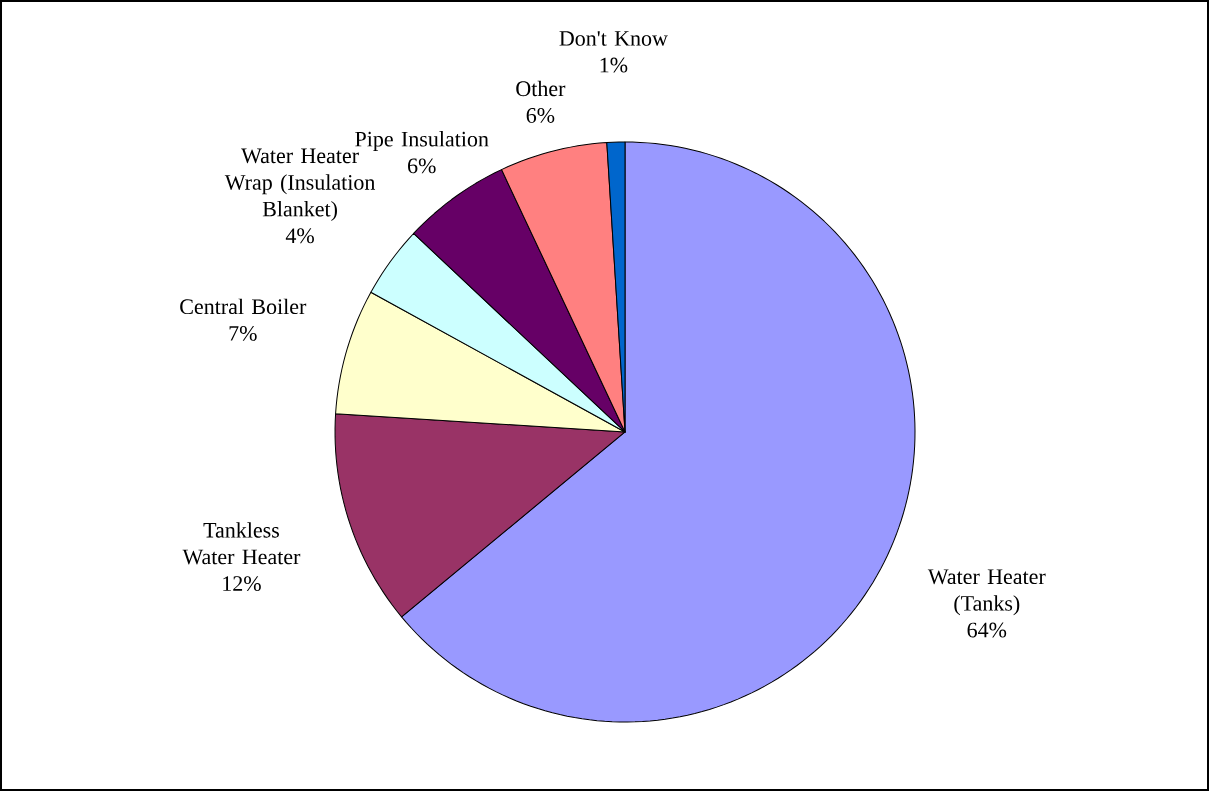 The height and width of the screenshot is (791, 1209). Describe the element at coordinates (986, 592) in the screenshot. I see `slice-label: Water Heater (Tanks)` at that location.